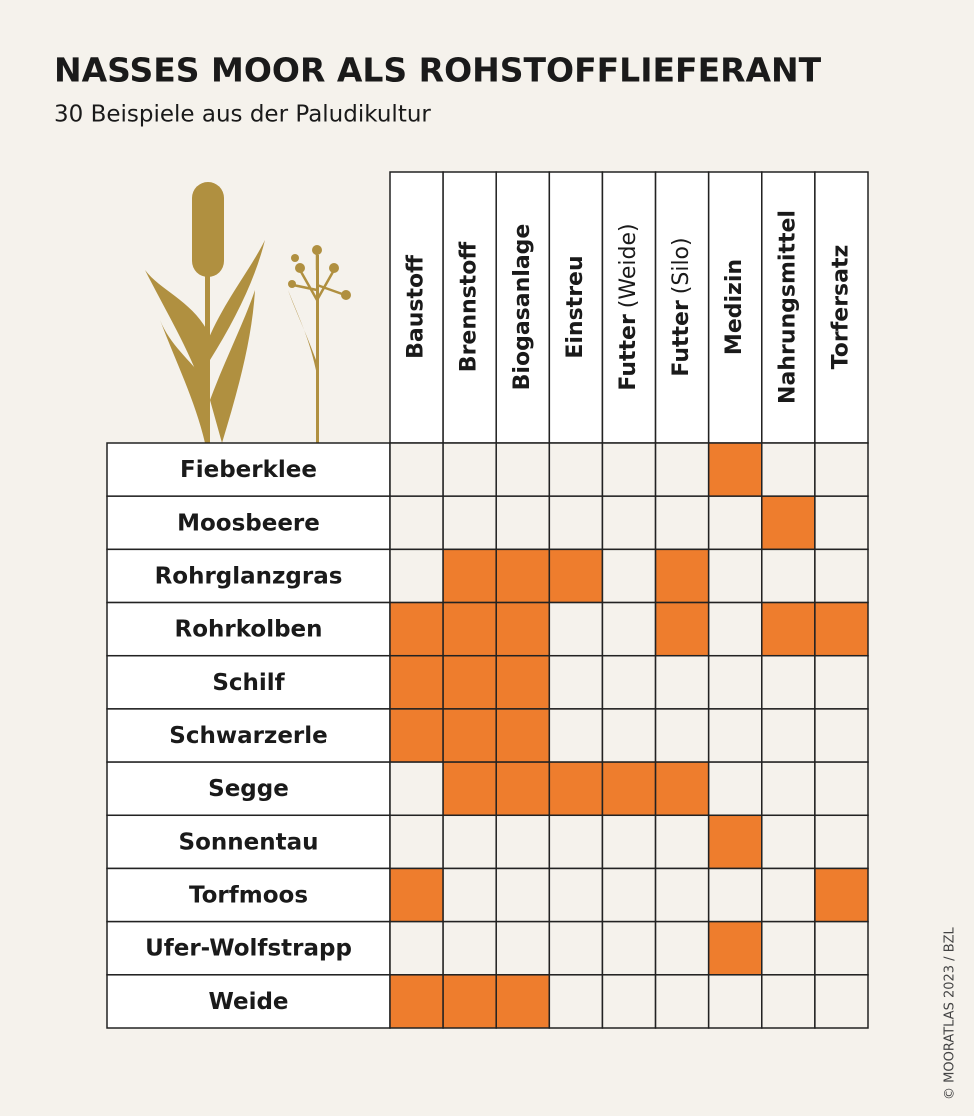  What do you see at coordinates (950, 1013) in the screenshot?
I see `credit: © MOORATLAS 2023 / BZL` at bounding box center [950, 1013].